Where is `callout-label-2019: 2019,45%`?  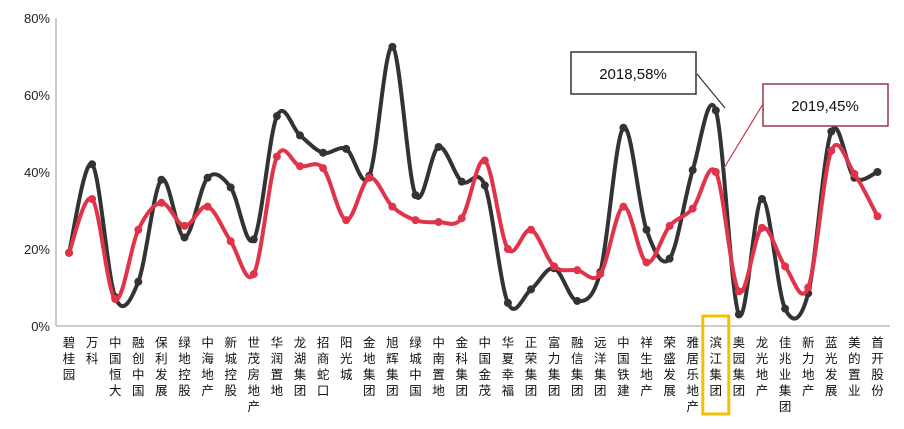
callout-label-2019: 2019,45% is located at coordinates (825, 106).